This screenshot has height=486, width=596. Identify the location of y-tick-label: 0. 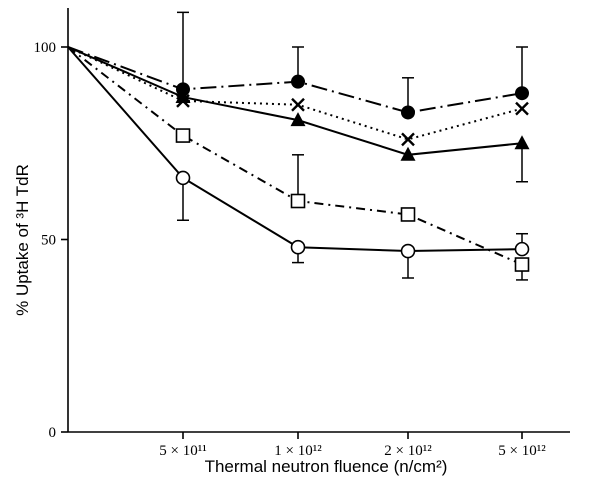
(53, 433).